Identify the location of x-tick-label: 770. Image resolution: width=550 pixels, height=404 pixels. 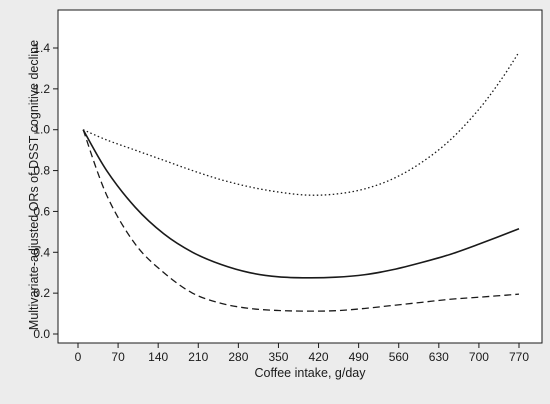
(519, 357).